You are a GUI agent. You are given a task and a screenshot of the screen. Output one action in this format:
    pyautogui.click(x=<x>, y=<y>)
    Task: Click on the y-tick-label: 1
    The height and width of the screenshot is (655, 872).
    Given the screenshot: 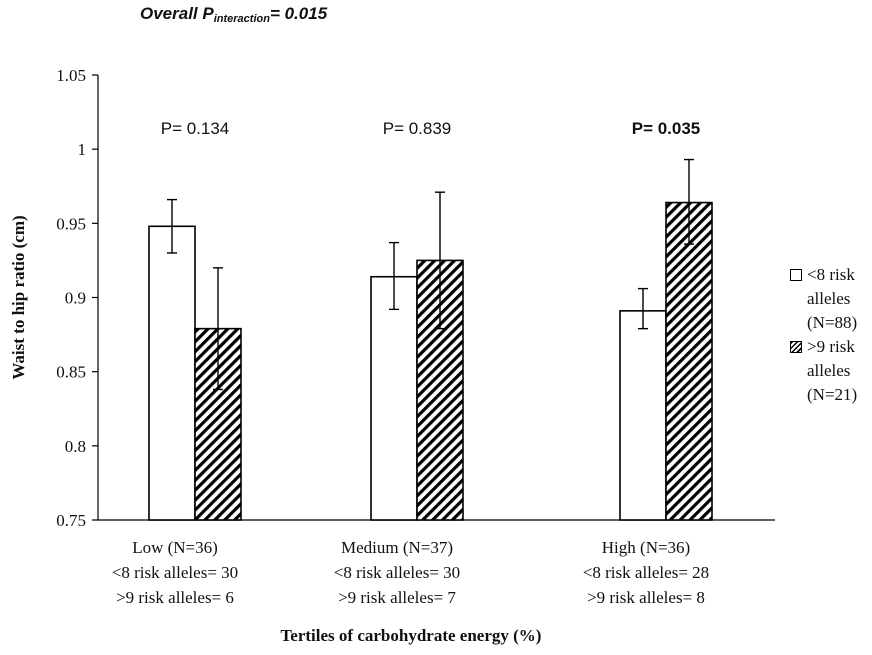 What is the action you would take?
    pyautogui.click(x=82, y=149)
    